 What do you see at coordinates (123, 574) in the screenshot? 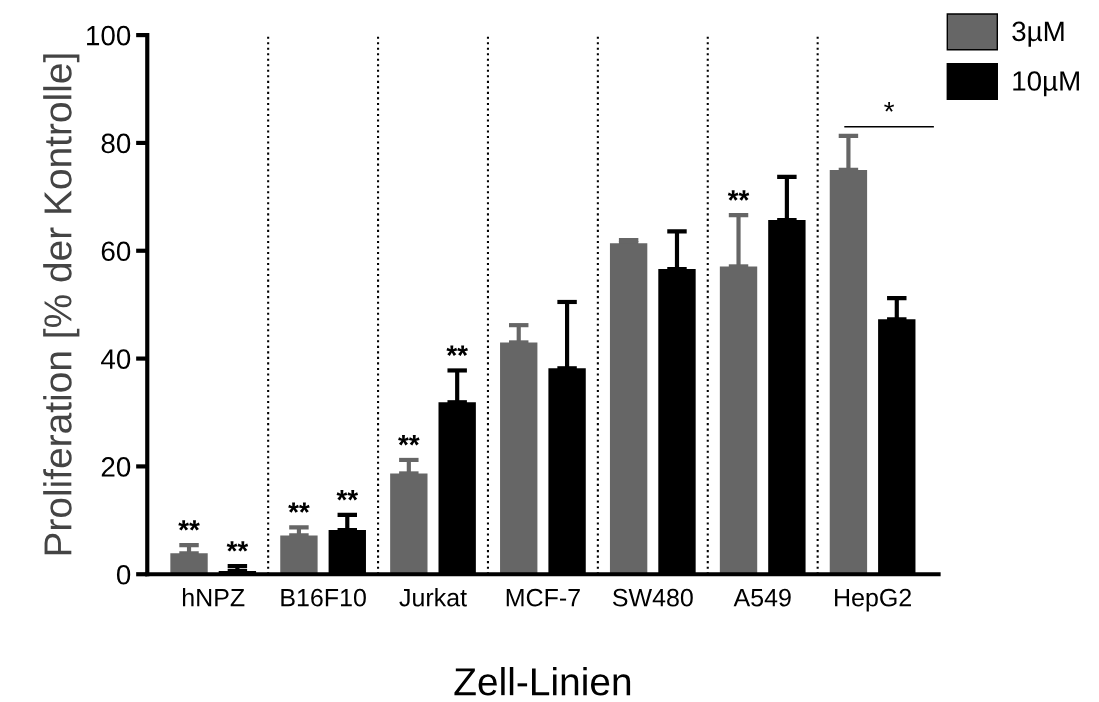
I see `y-tick-label: 0` at bounding box center [123, 574].